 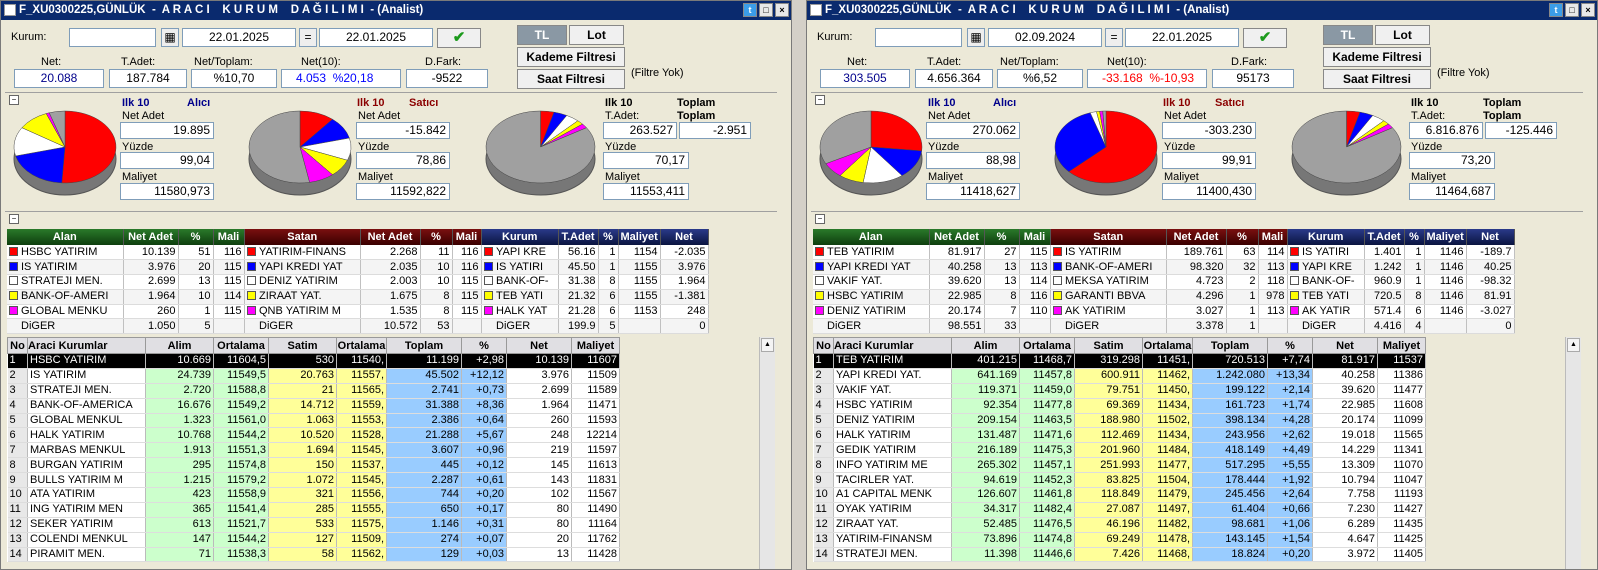 I want to click on summary-row: HALK YAT 21.28 6 1153 248, so click(x=595, y=312).